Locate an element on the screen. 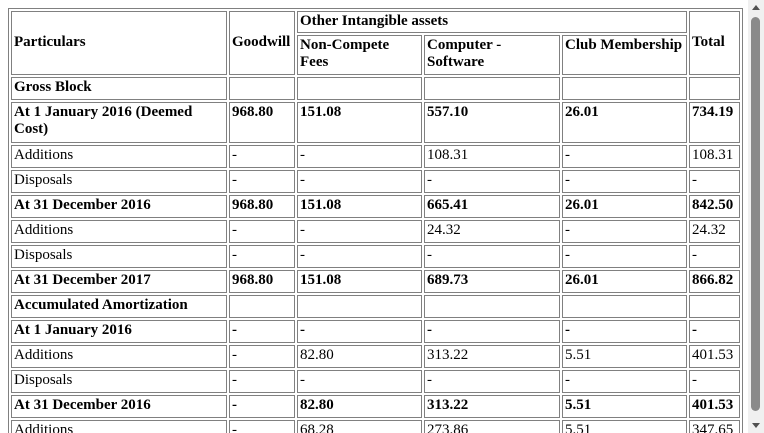 The image size is (764, 433). scrollbar-thumb is located at coordinates (755, 214).